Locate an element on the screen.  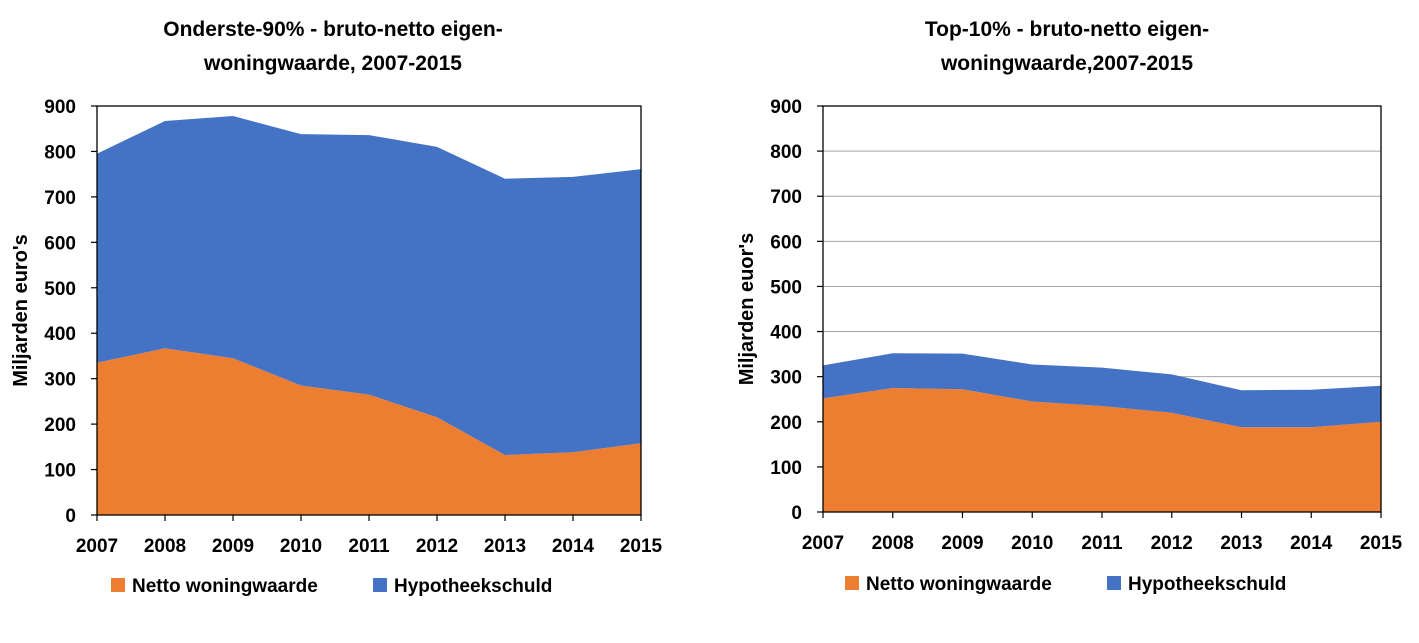
y-axis-label: Miljarden euro's is located at coordinates (21, 310).